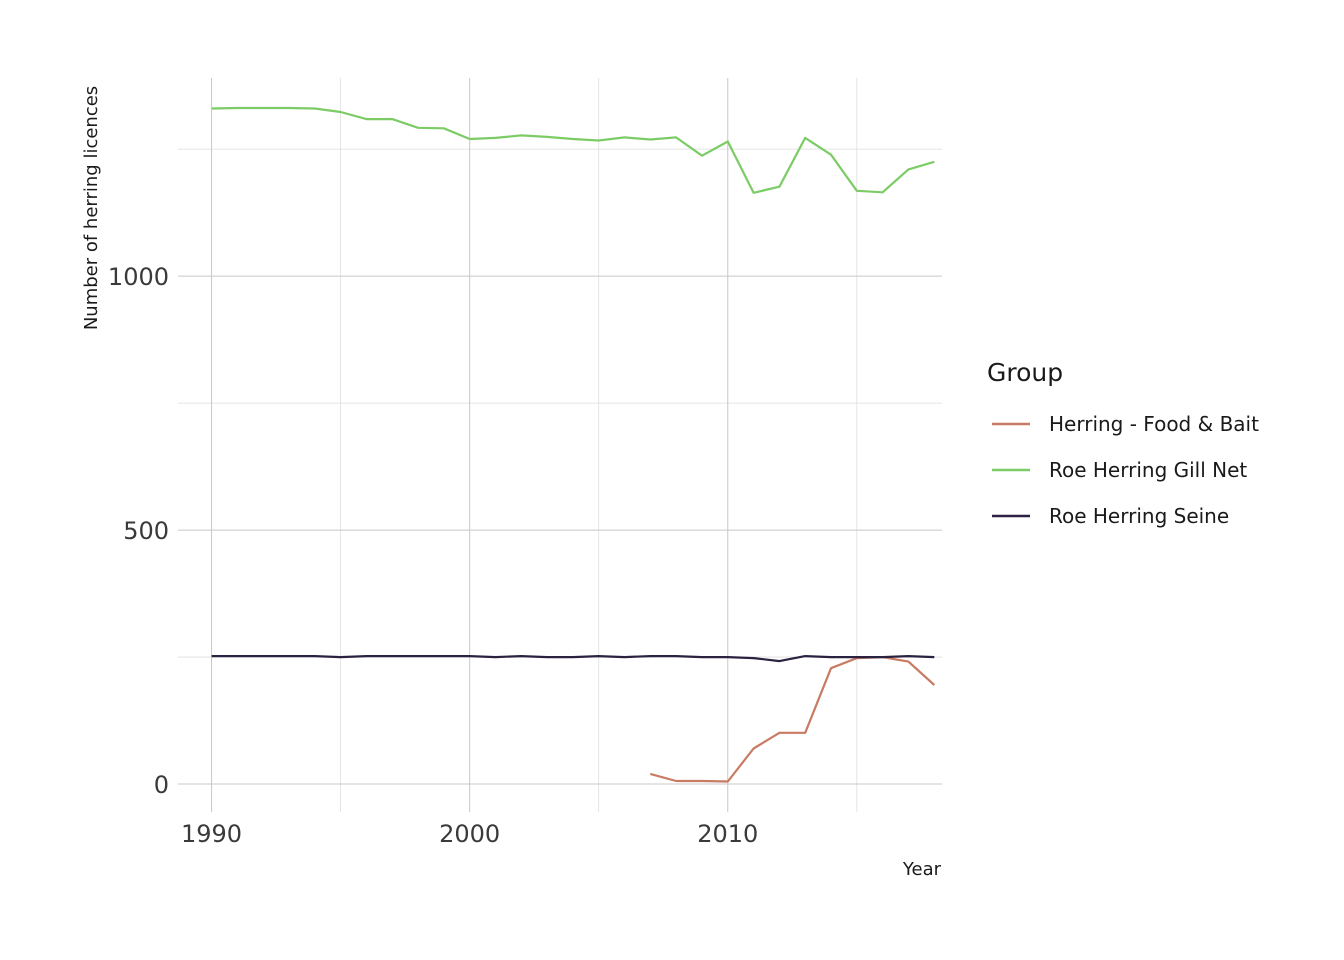 The image size is (1344, 960). I want to click on legend-item-roe-herring-gill-net: Roe Herring Gill Net, so click(1119, 470).